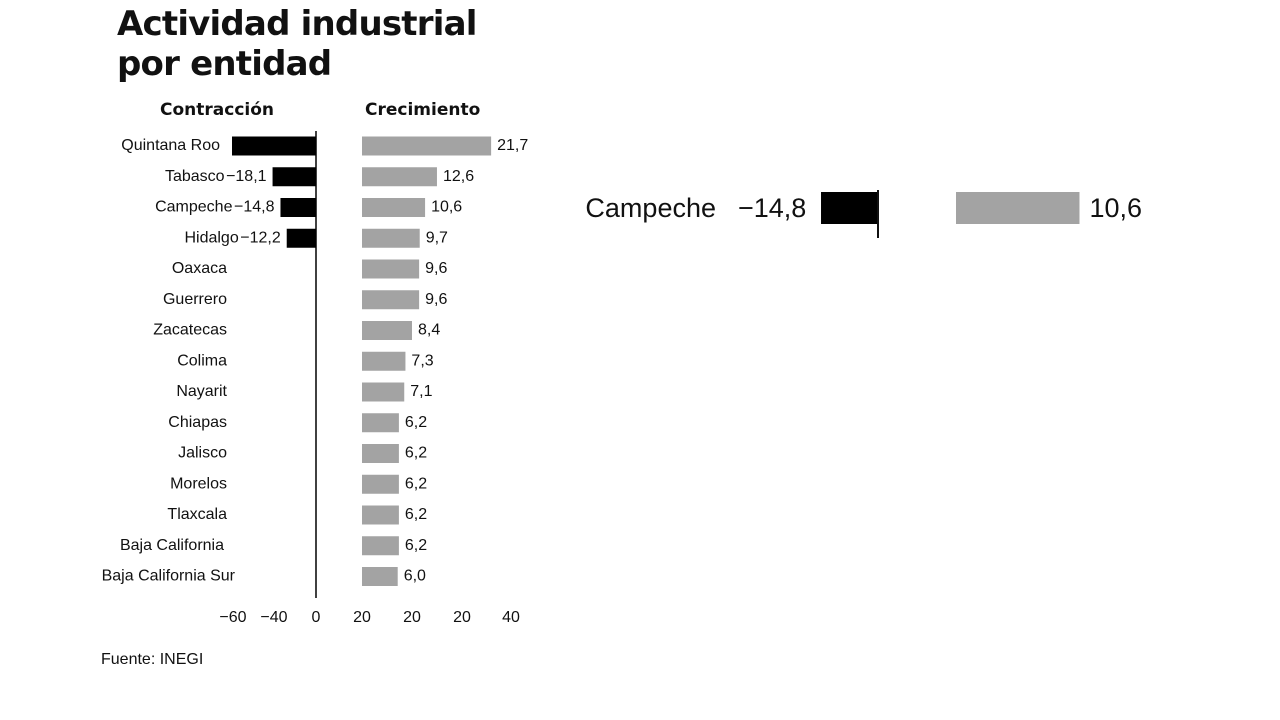  What do you see at coordinates (772, 208) in the screenshot?
I see `highlight-contraction-label: −14,8` at bounding box center [772, 208].